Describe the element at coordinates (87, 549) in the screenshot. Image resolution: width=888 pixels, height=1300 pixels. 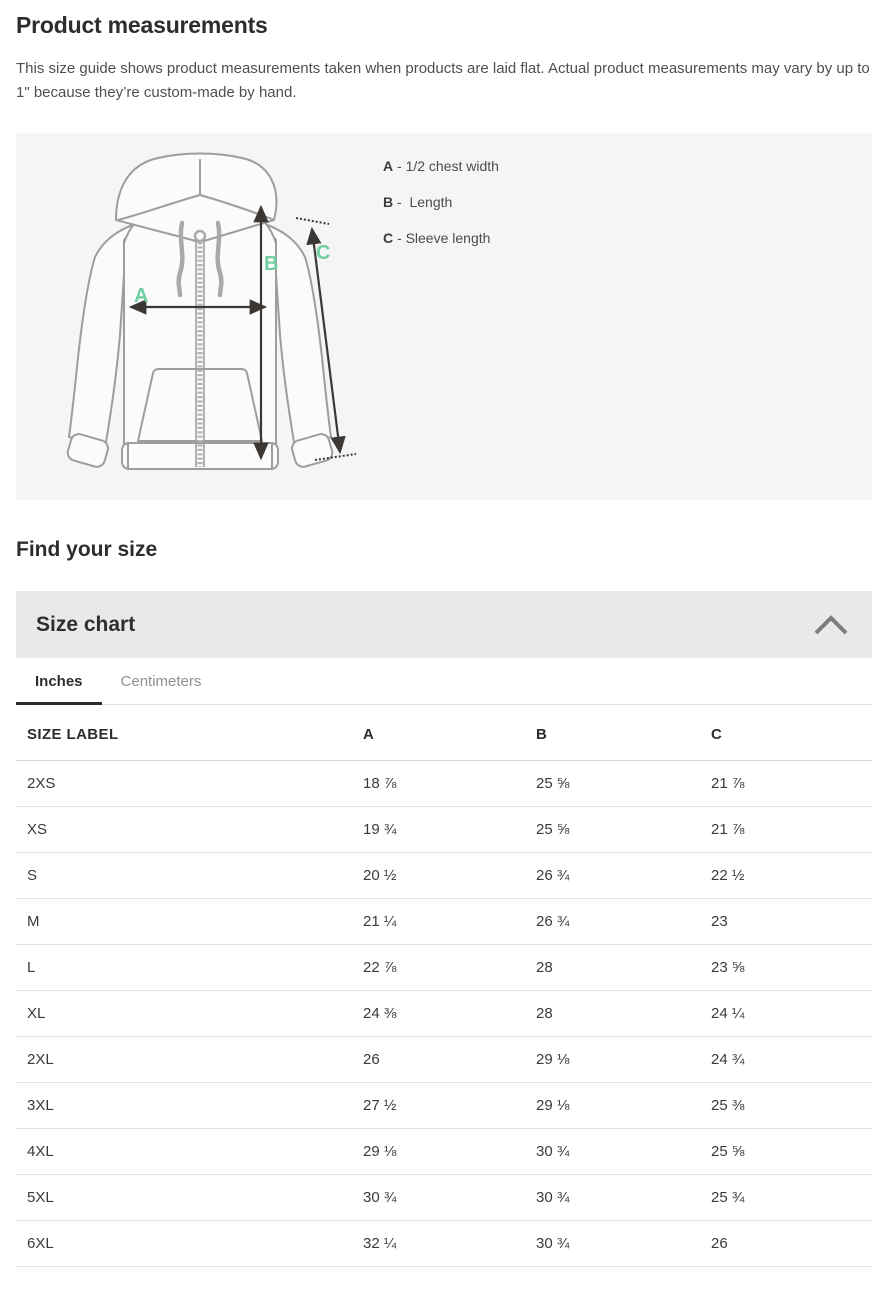
I see `find-your-size-heading: Find your size` at that location.